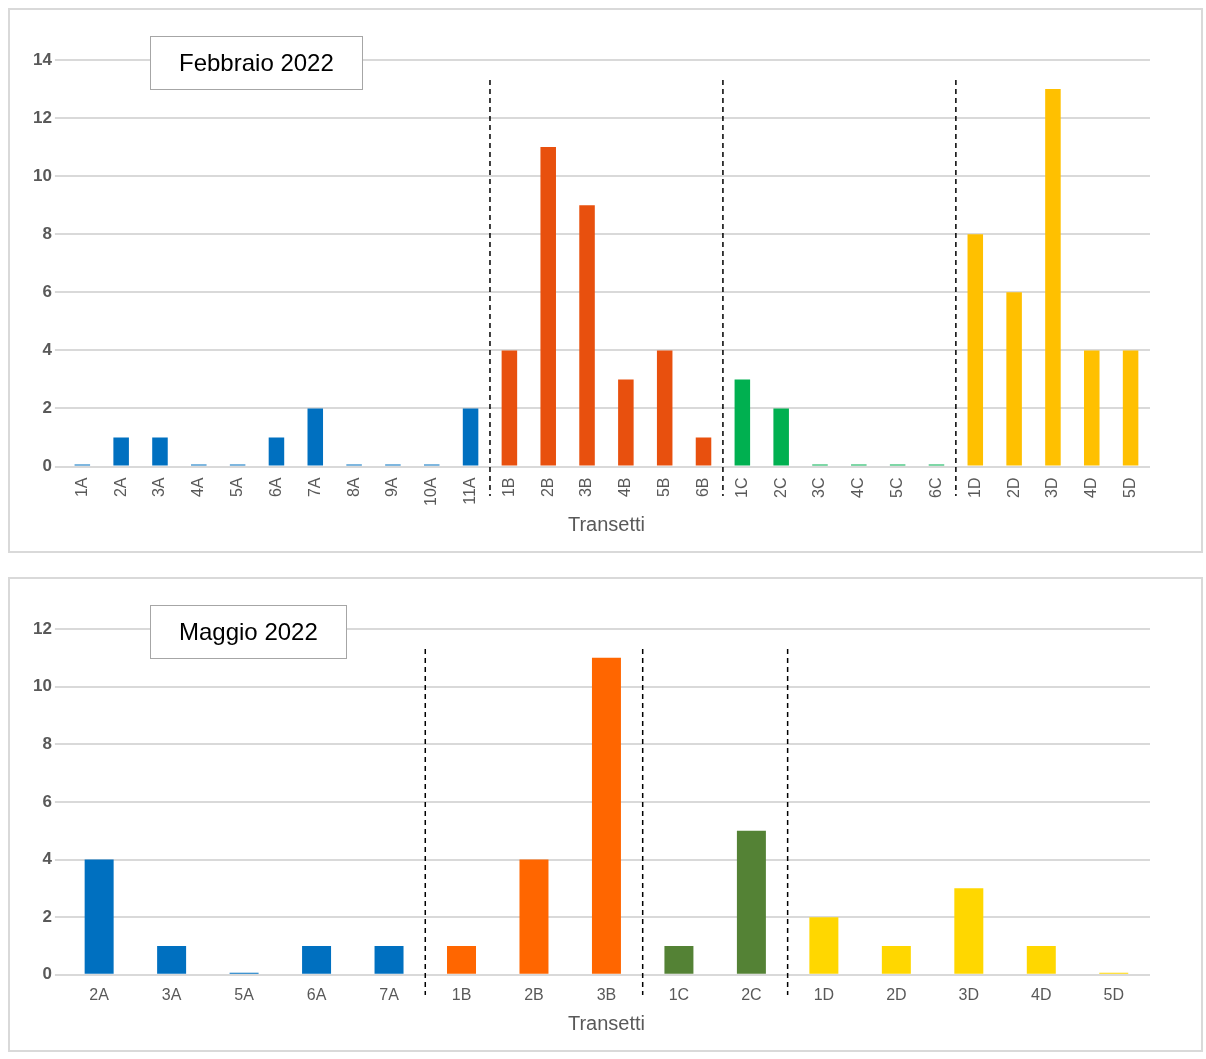 This screenshot has width=1206, height=1059. What do you see at coordinates (702, 487) in the screenshot?
I see `x-tick-label: 6B` at bounding box center [702, 487].